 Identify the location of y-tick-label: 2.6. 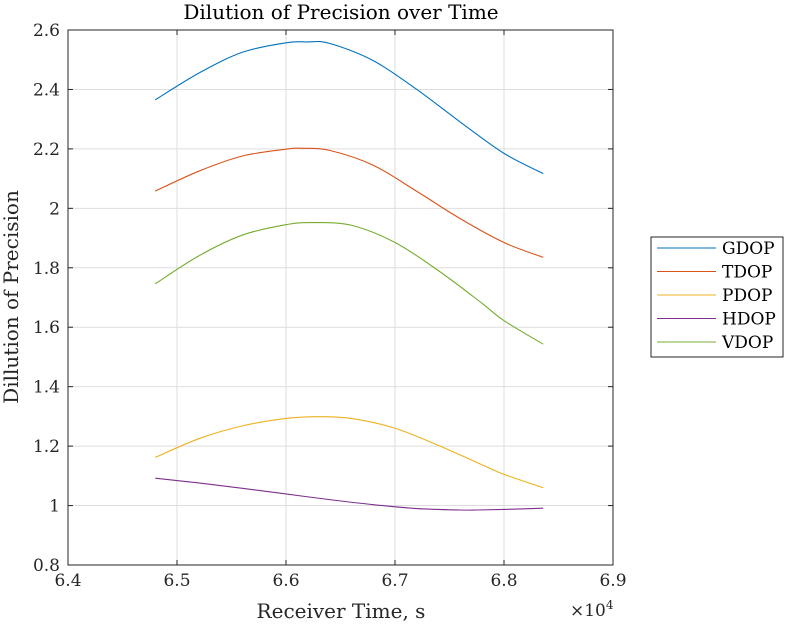
(46, 31).